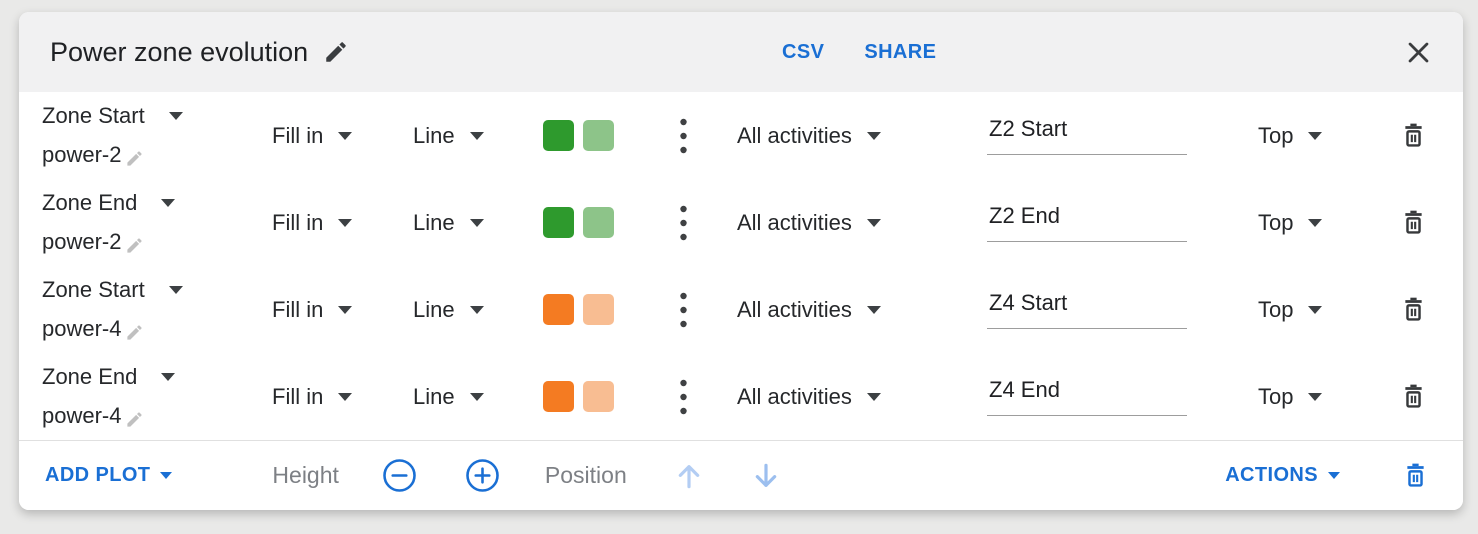 The image size is (1478, 534). I want to click on increase-height-button, so click(482, 475).